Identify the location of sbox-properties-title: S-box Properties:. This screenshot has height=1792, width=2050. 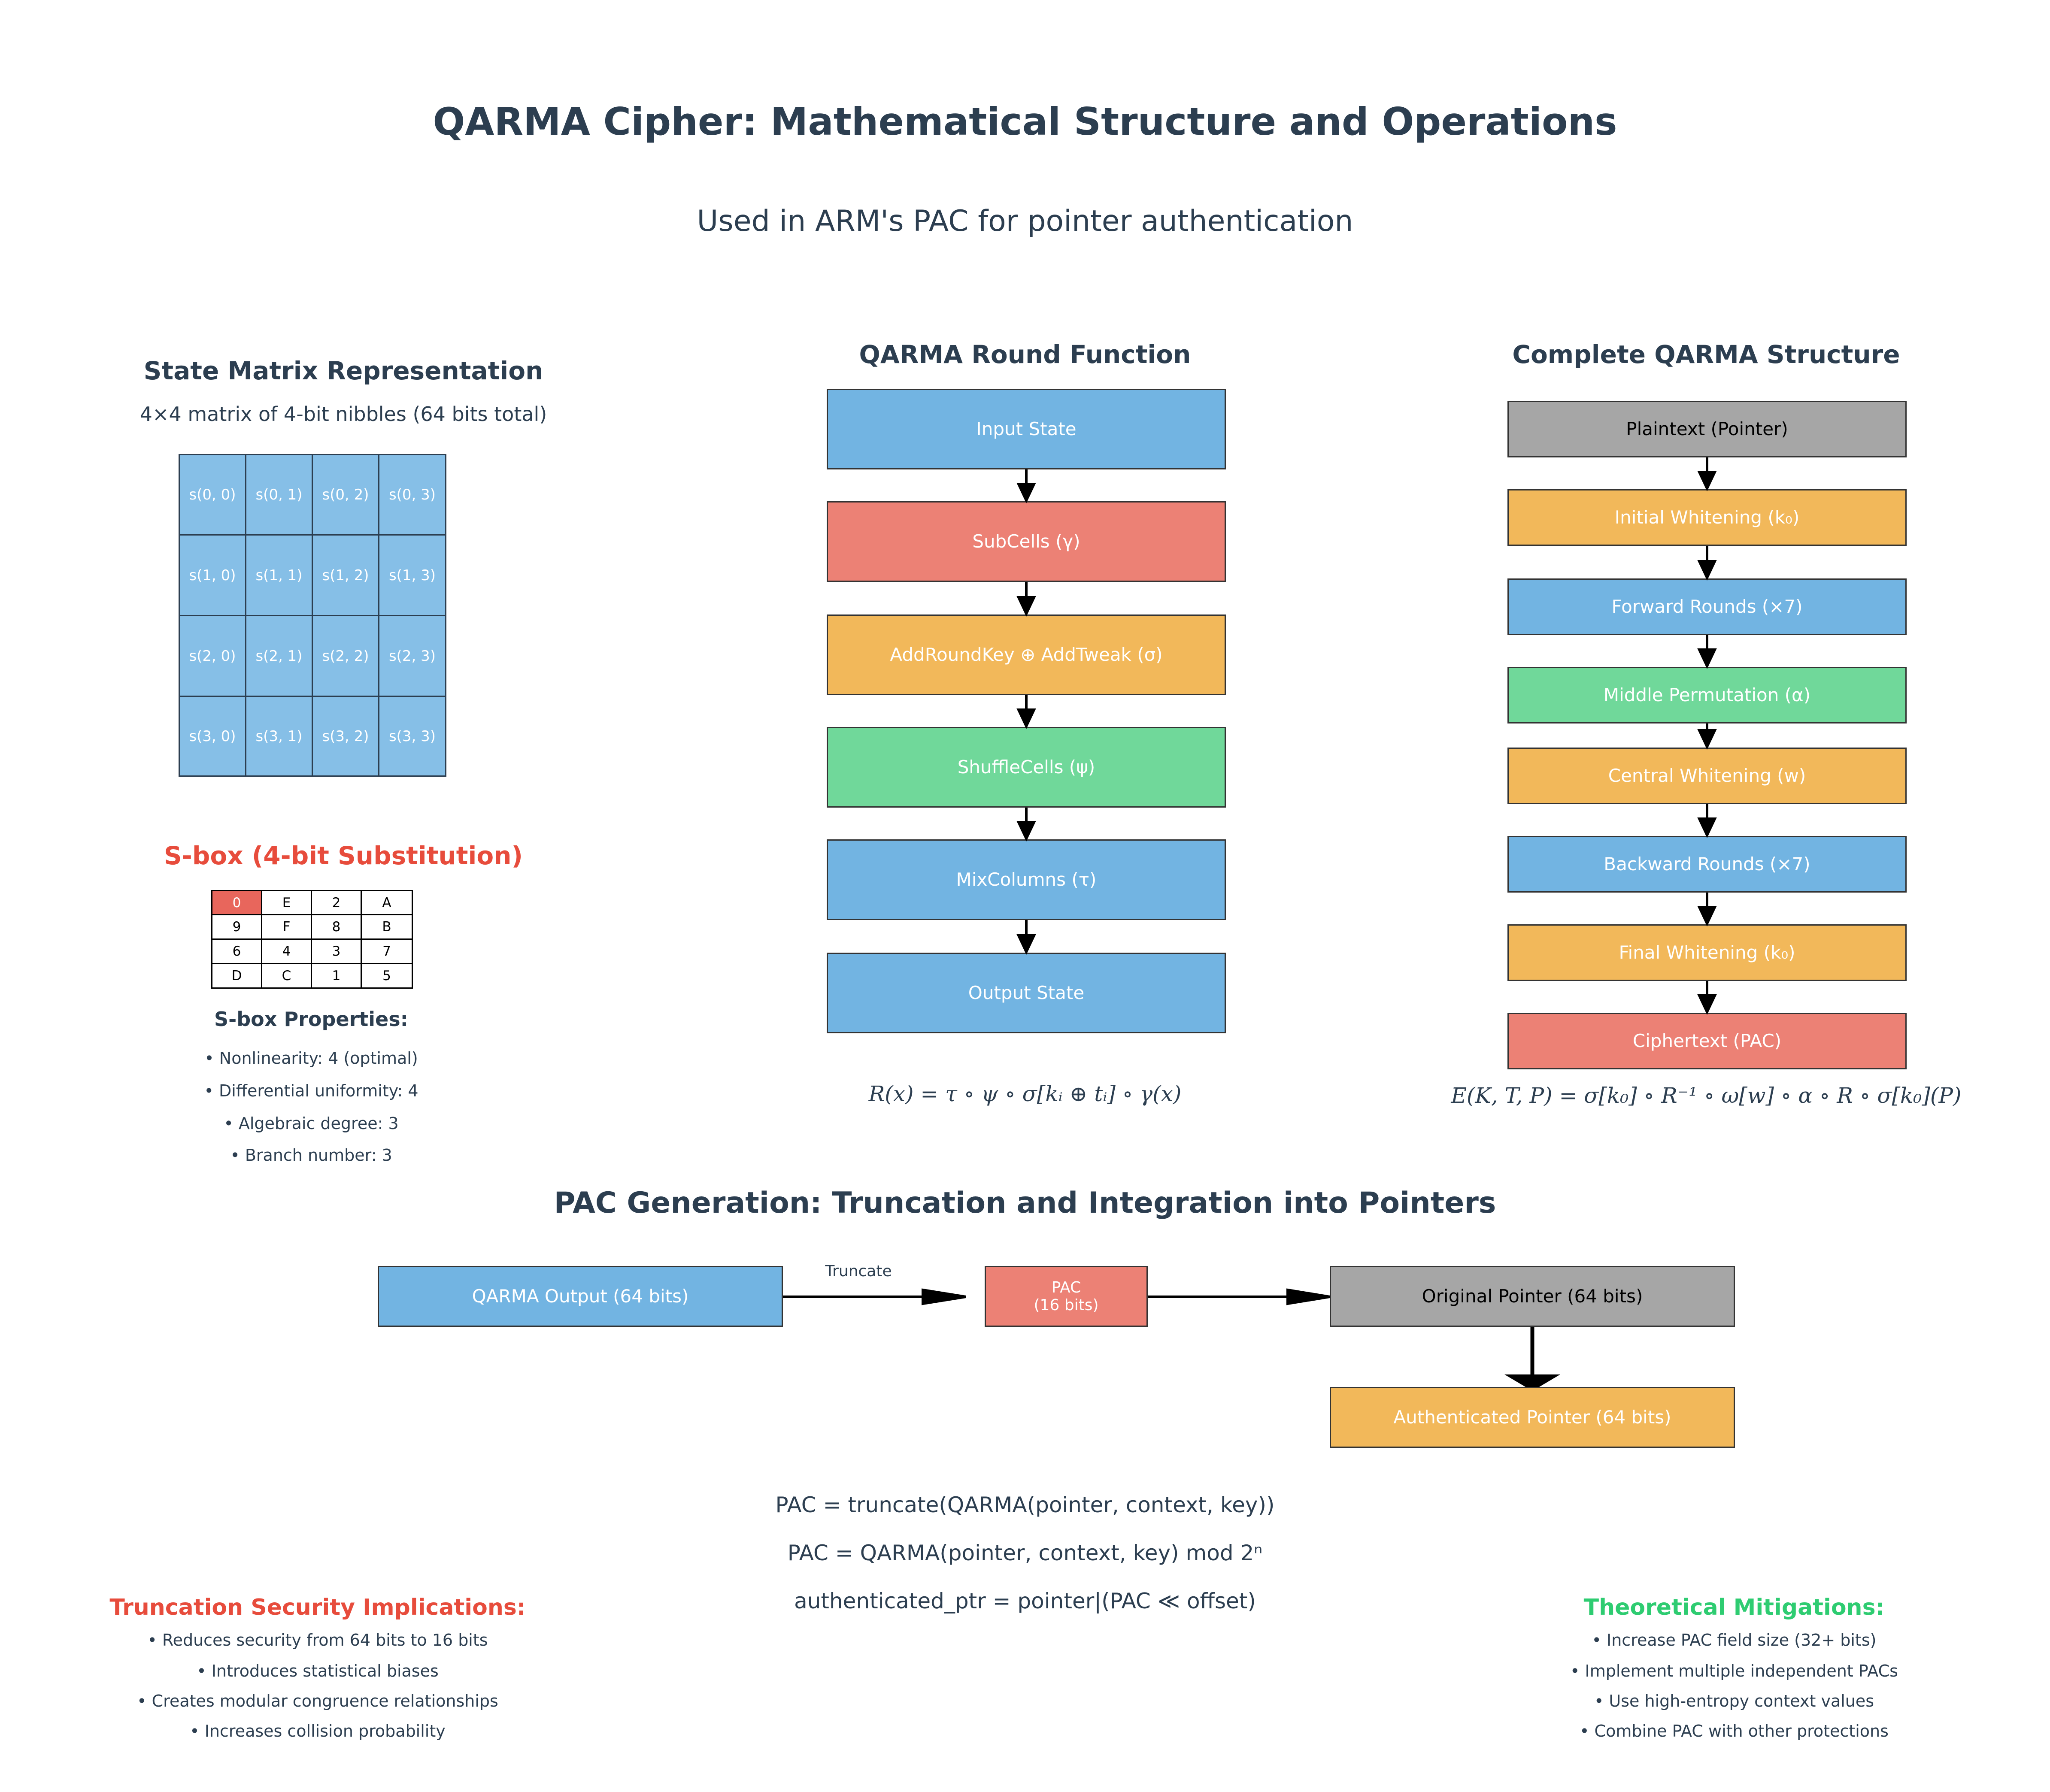
(311, 1019).